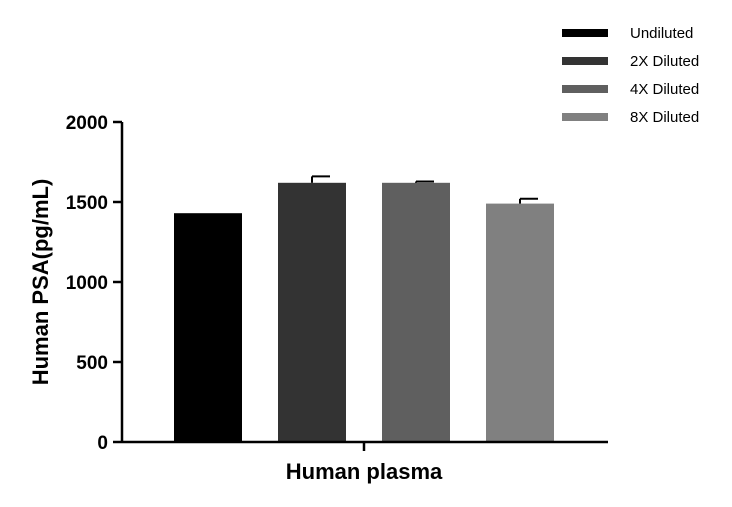  What do you see at coordinates (424, 189) in the screenshot?
I see `error-bars-group` at bounding box center [424, 189].